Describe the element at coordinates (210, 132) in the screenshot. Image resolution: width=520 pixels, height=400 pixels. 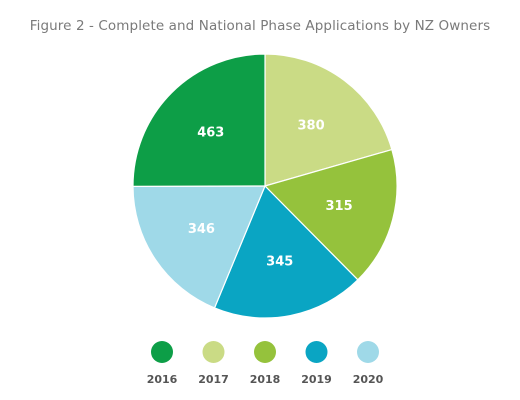
I see `slice-value-label-2016: 463` at that location.